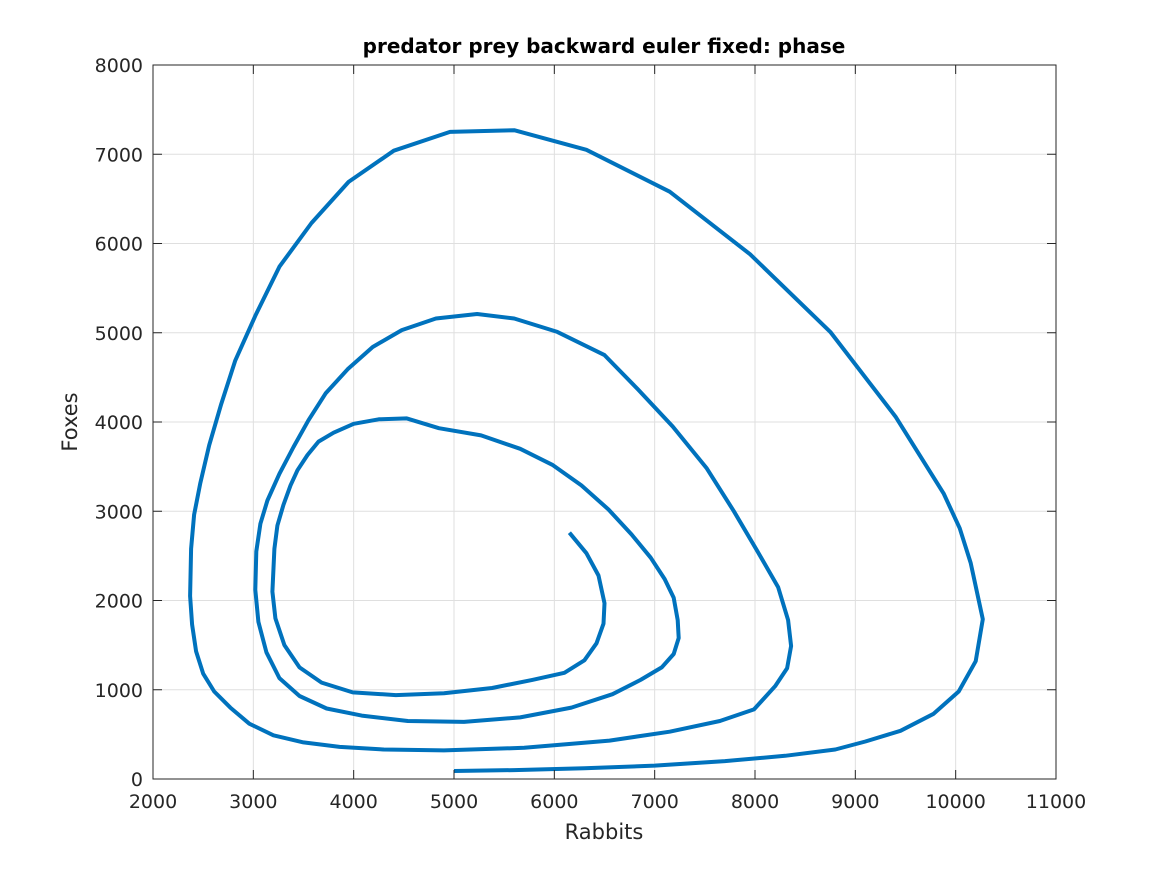 The image size is (1167, 875). I want to click on x-tick-label: 7000, so click(654, 802).